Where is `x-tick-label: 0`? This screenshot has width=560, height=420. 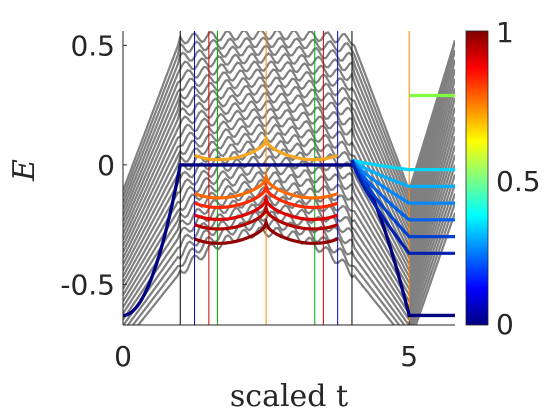
x-tick-label: 0 is located at coordinates (123, 356).